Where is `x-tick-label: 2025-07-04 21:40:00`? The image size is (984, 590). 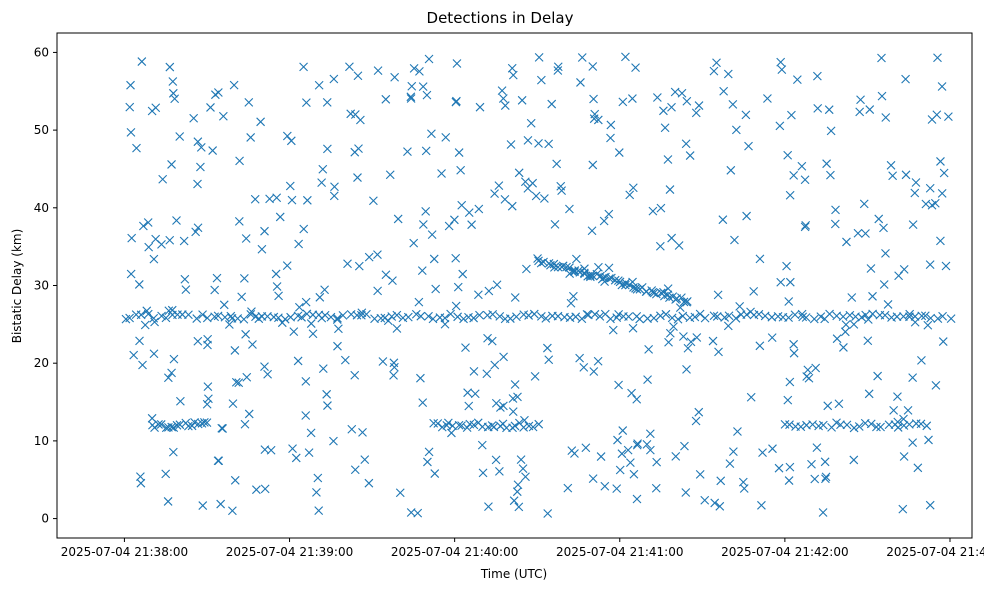
x-tick-label: 2025-07-04 21:40:00 is located at coordinates (454, 552).